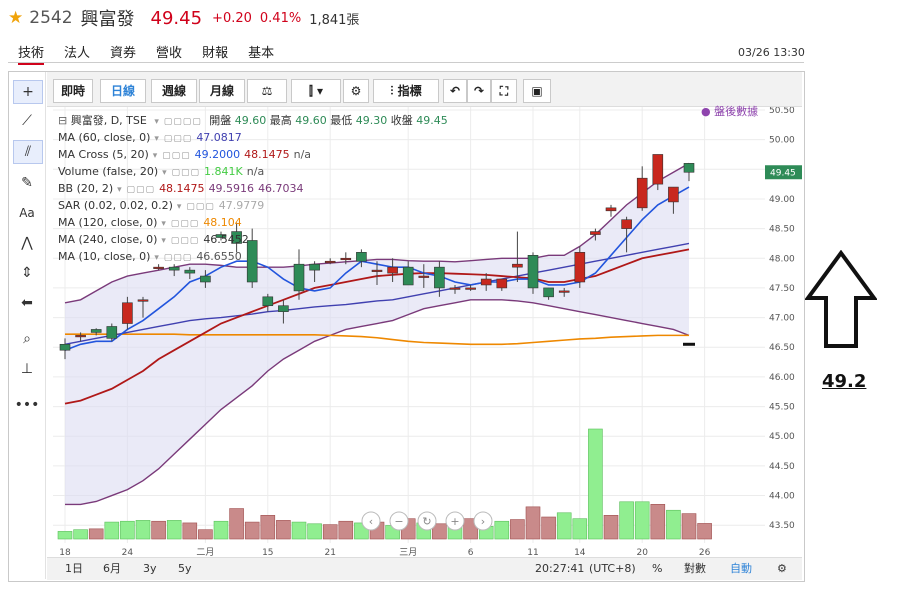 The image size is (900, 600). I want to click on indicators-chart-icon: ⫶, so click(394, 91).